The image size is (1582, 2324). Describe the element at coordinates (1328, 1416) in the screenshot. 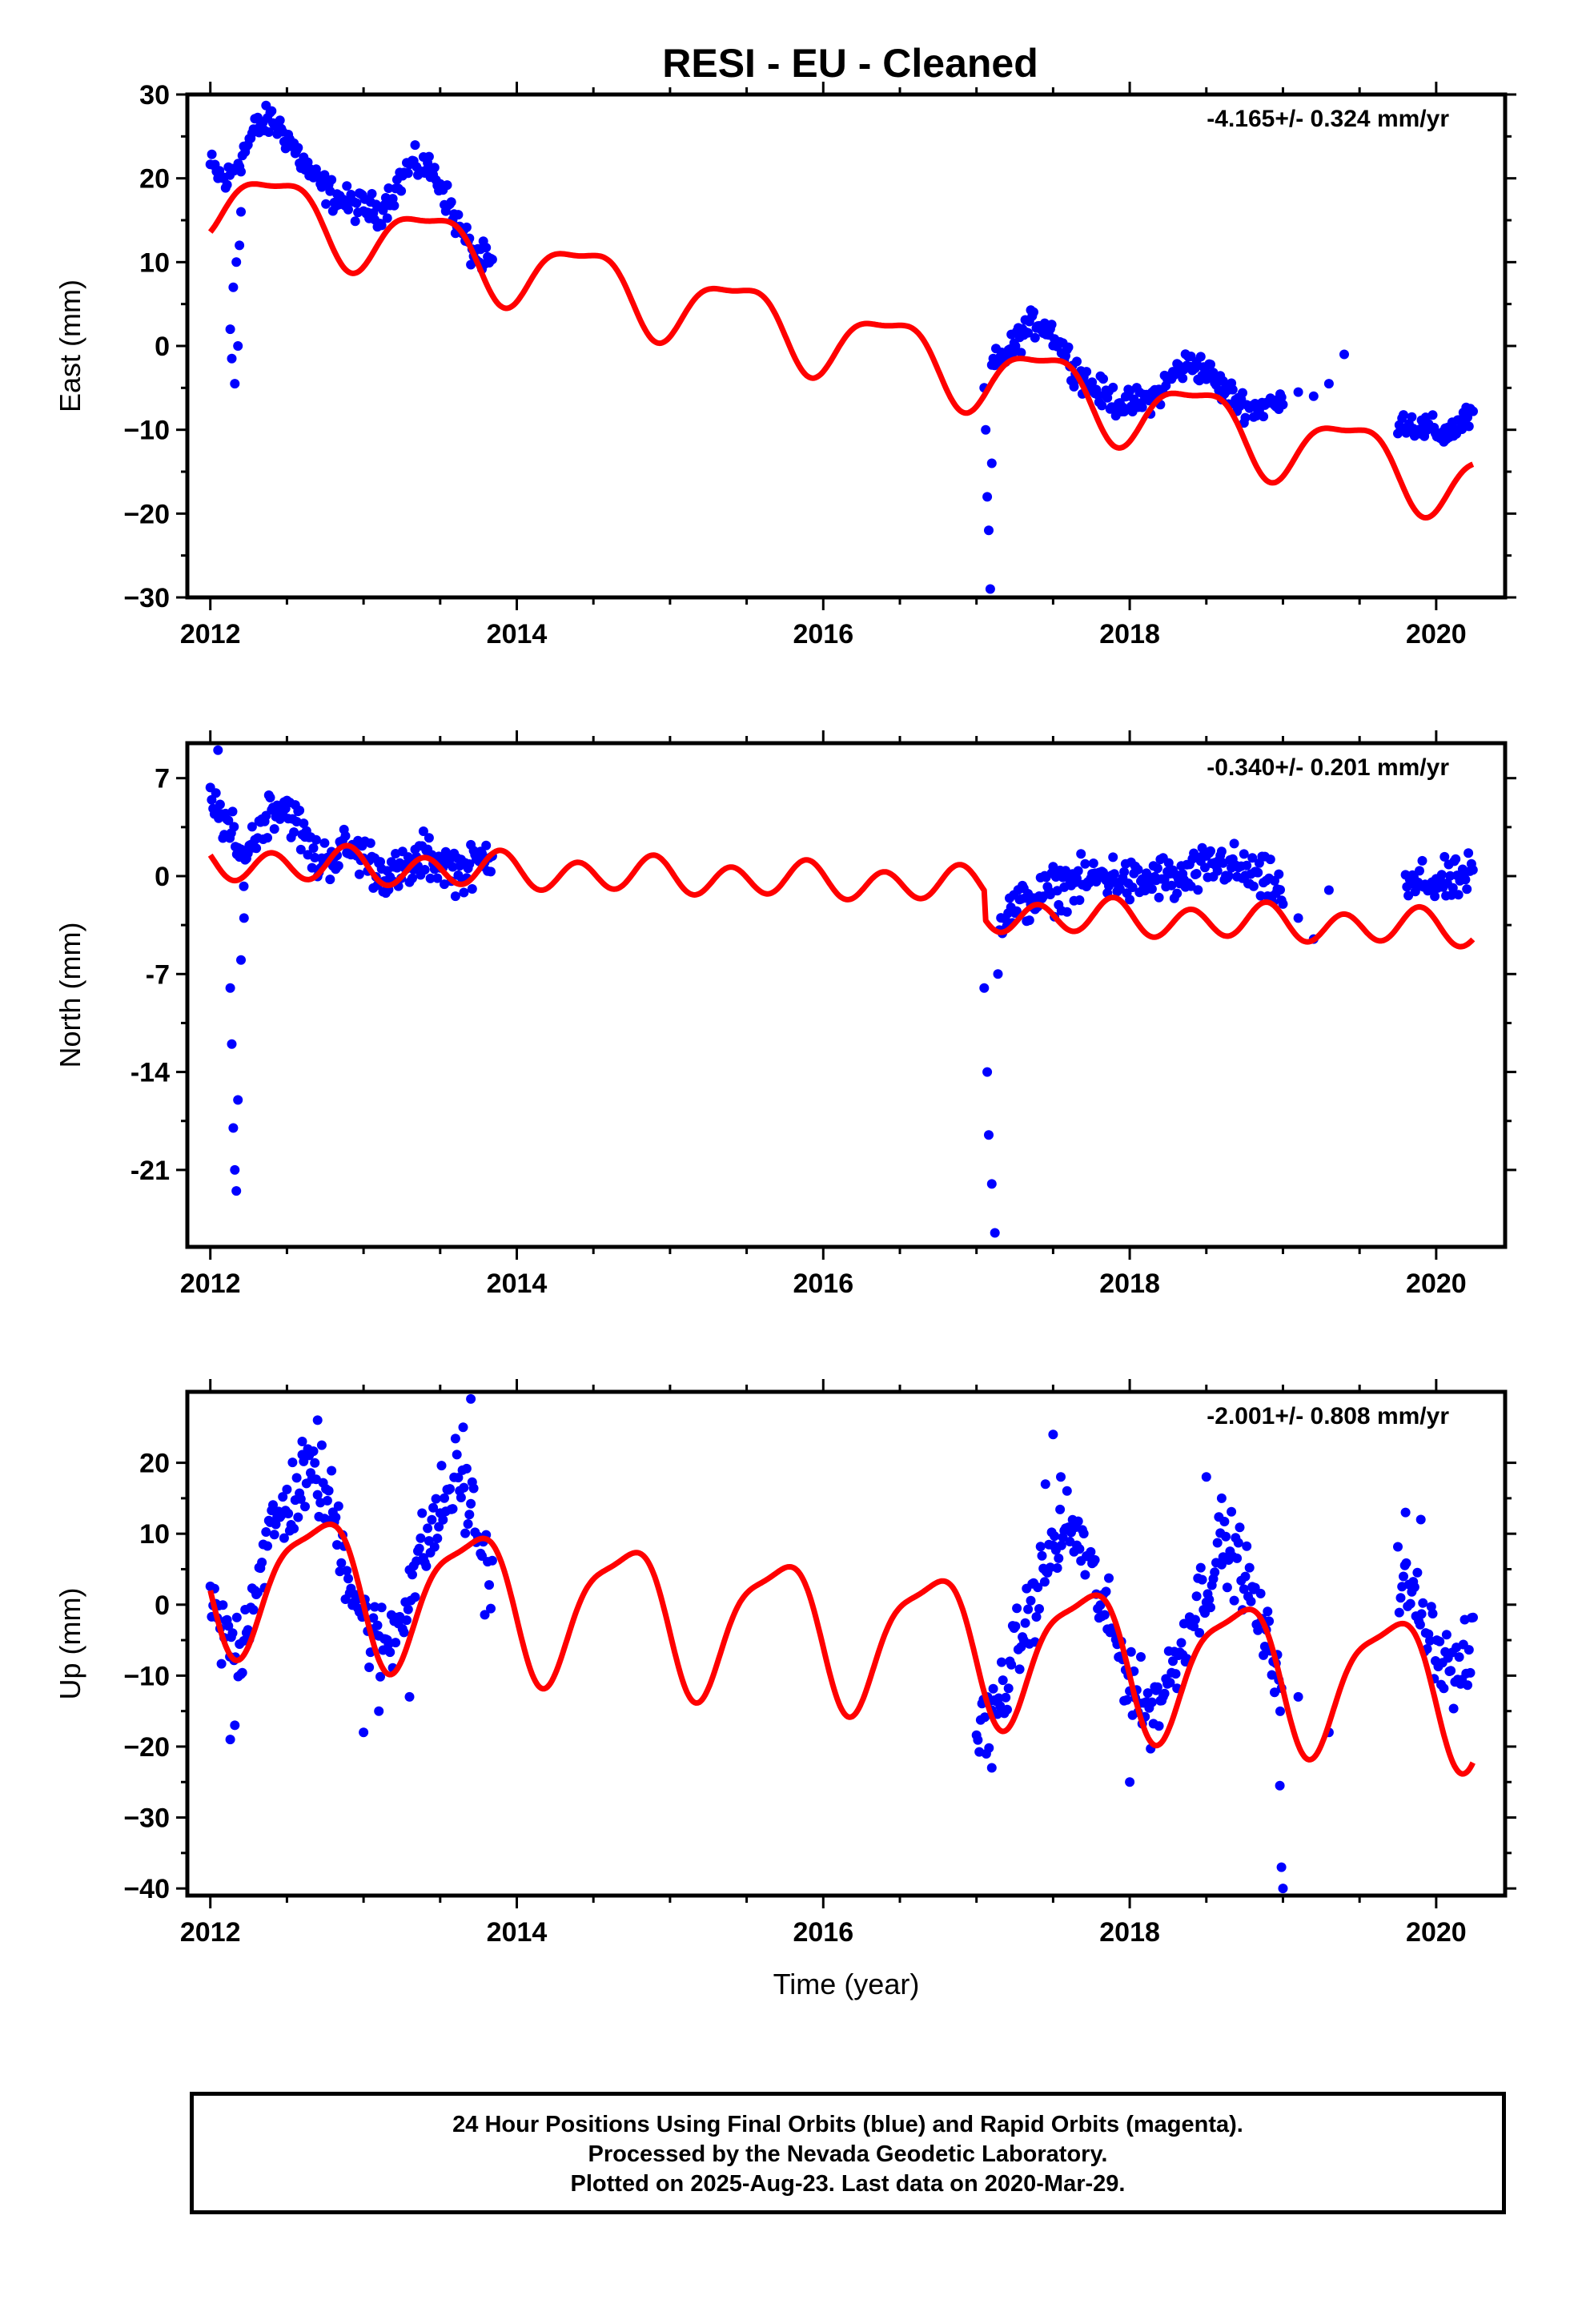

I see `rate-annotation: -2.001+/- 0.808 mm/yr` at that location.